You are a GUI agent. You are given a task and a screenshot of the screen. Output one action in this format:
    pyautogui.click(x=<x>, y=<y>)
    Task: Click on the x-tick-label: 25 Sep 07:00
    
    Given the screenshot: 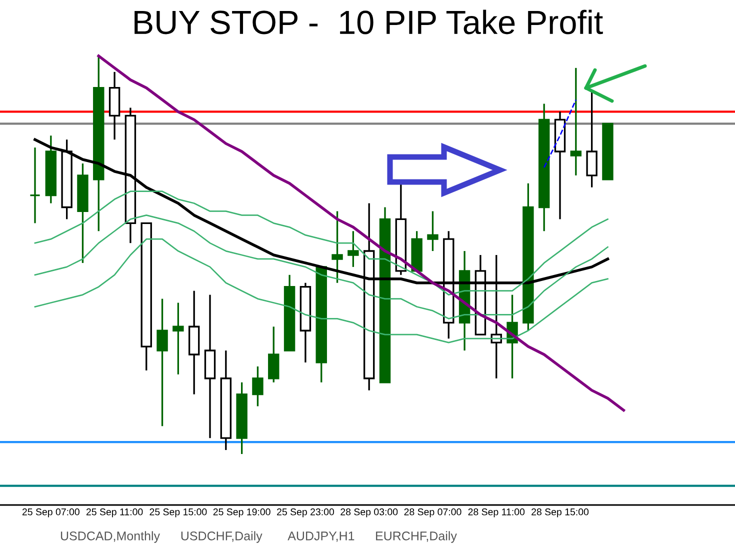 What is the action you would take?
    pyautogui.click(x=51, y=513)
    